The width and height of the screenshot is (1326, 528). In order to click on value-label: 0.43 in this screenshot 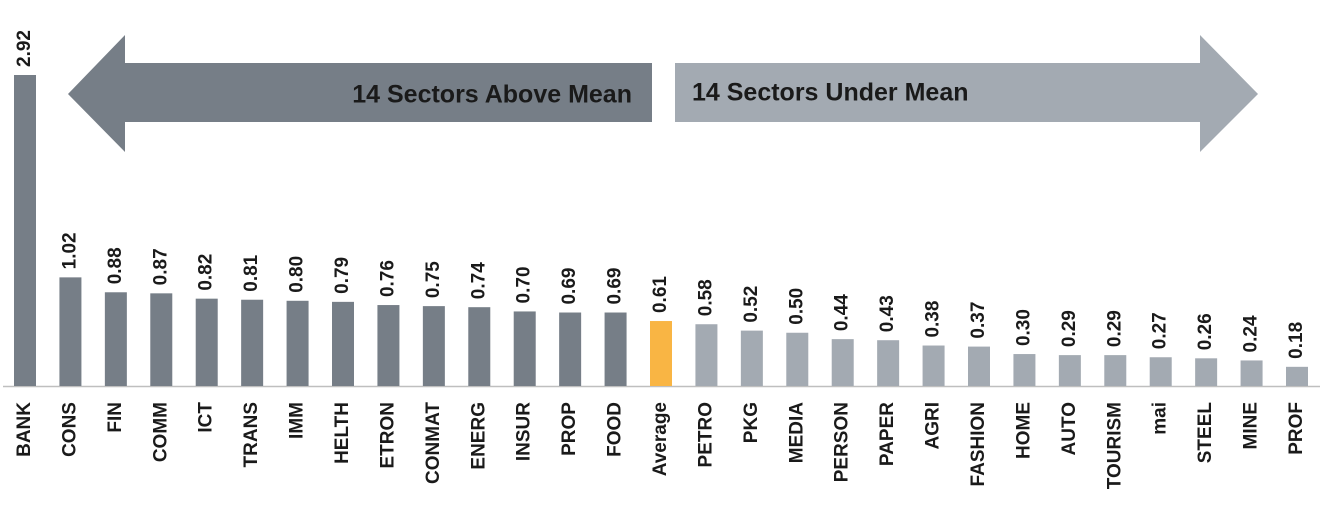, I will do `click(887, 313)`.